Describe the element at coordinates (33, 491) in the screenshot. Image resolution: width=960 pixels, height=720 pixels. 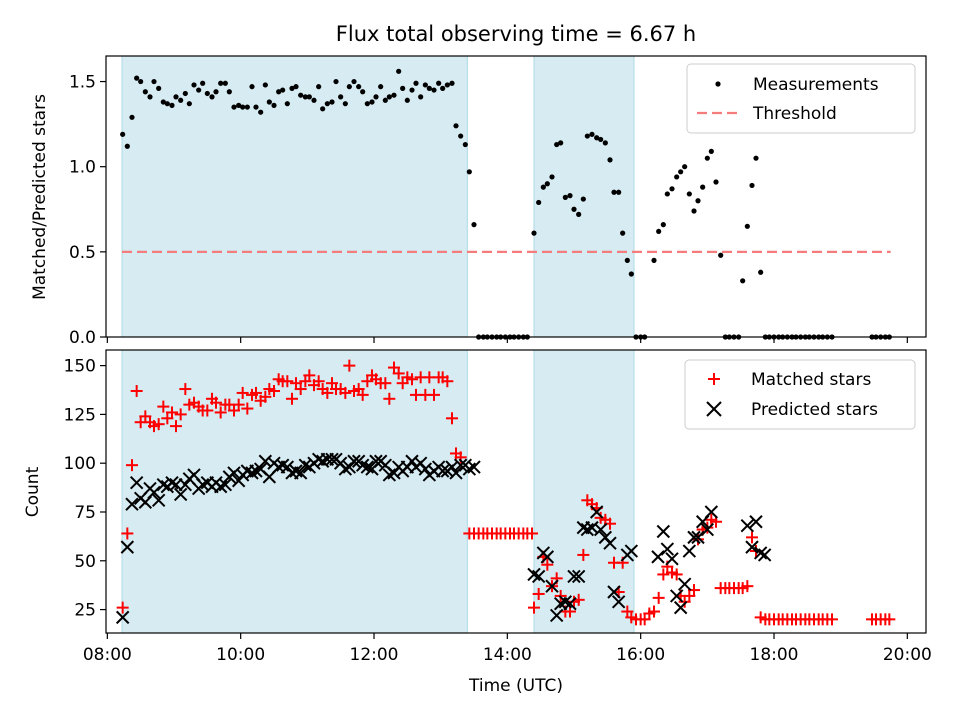
I see `bottom-y-axis-label: Count` at that location.